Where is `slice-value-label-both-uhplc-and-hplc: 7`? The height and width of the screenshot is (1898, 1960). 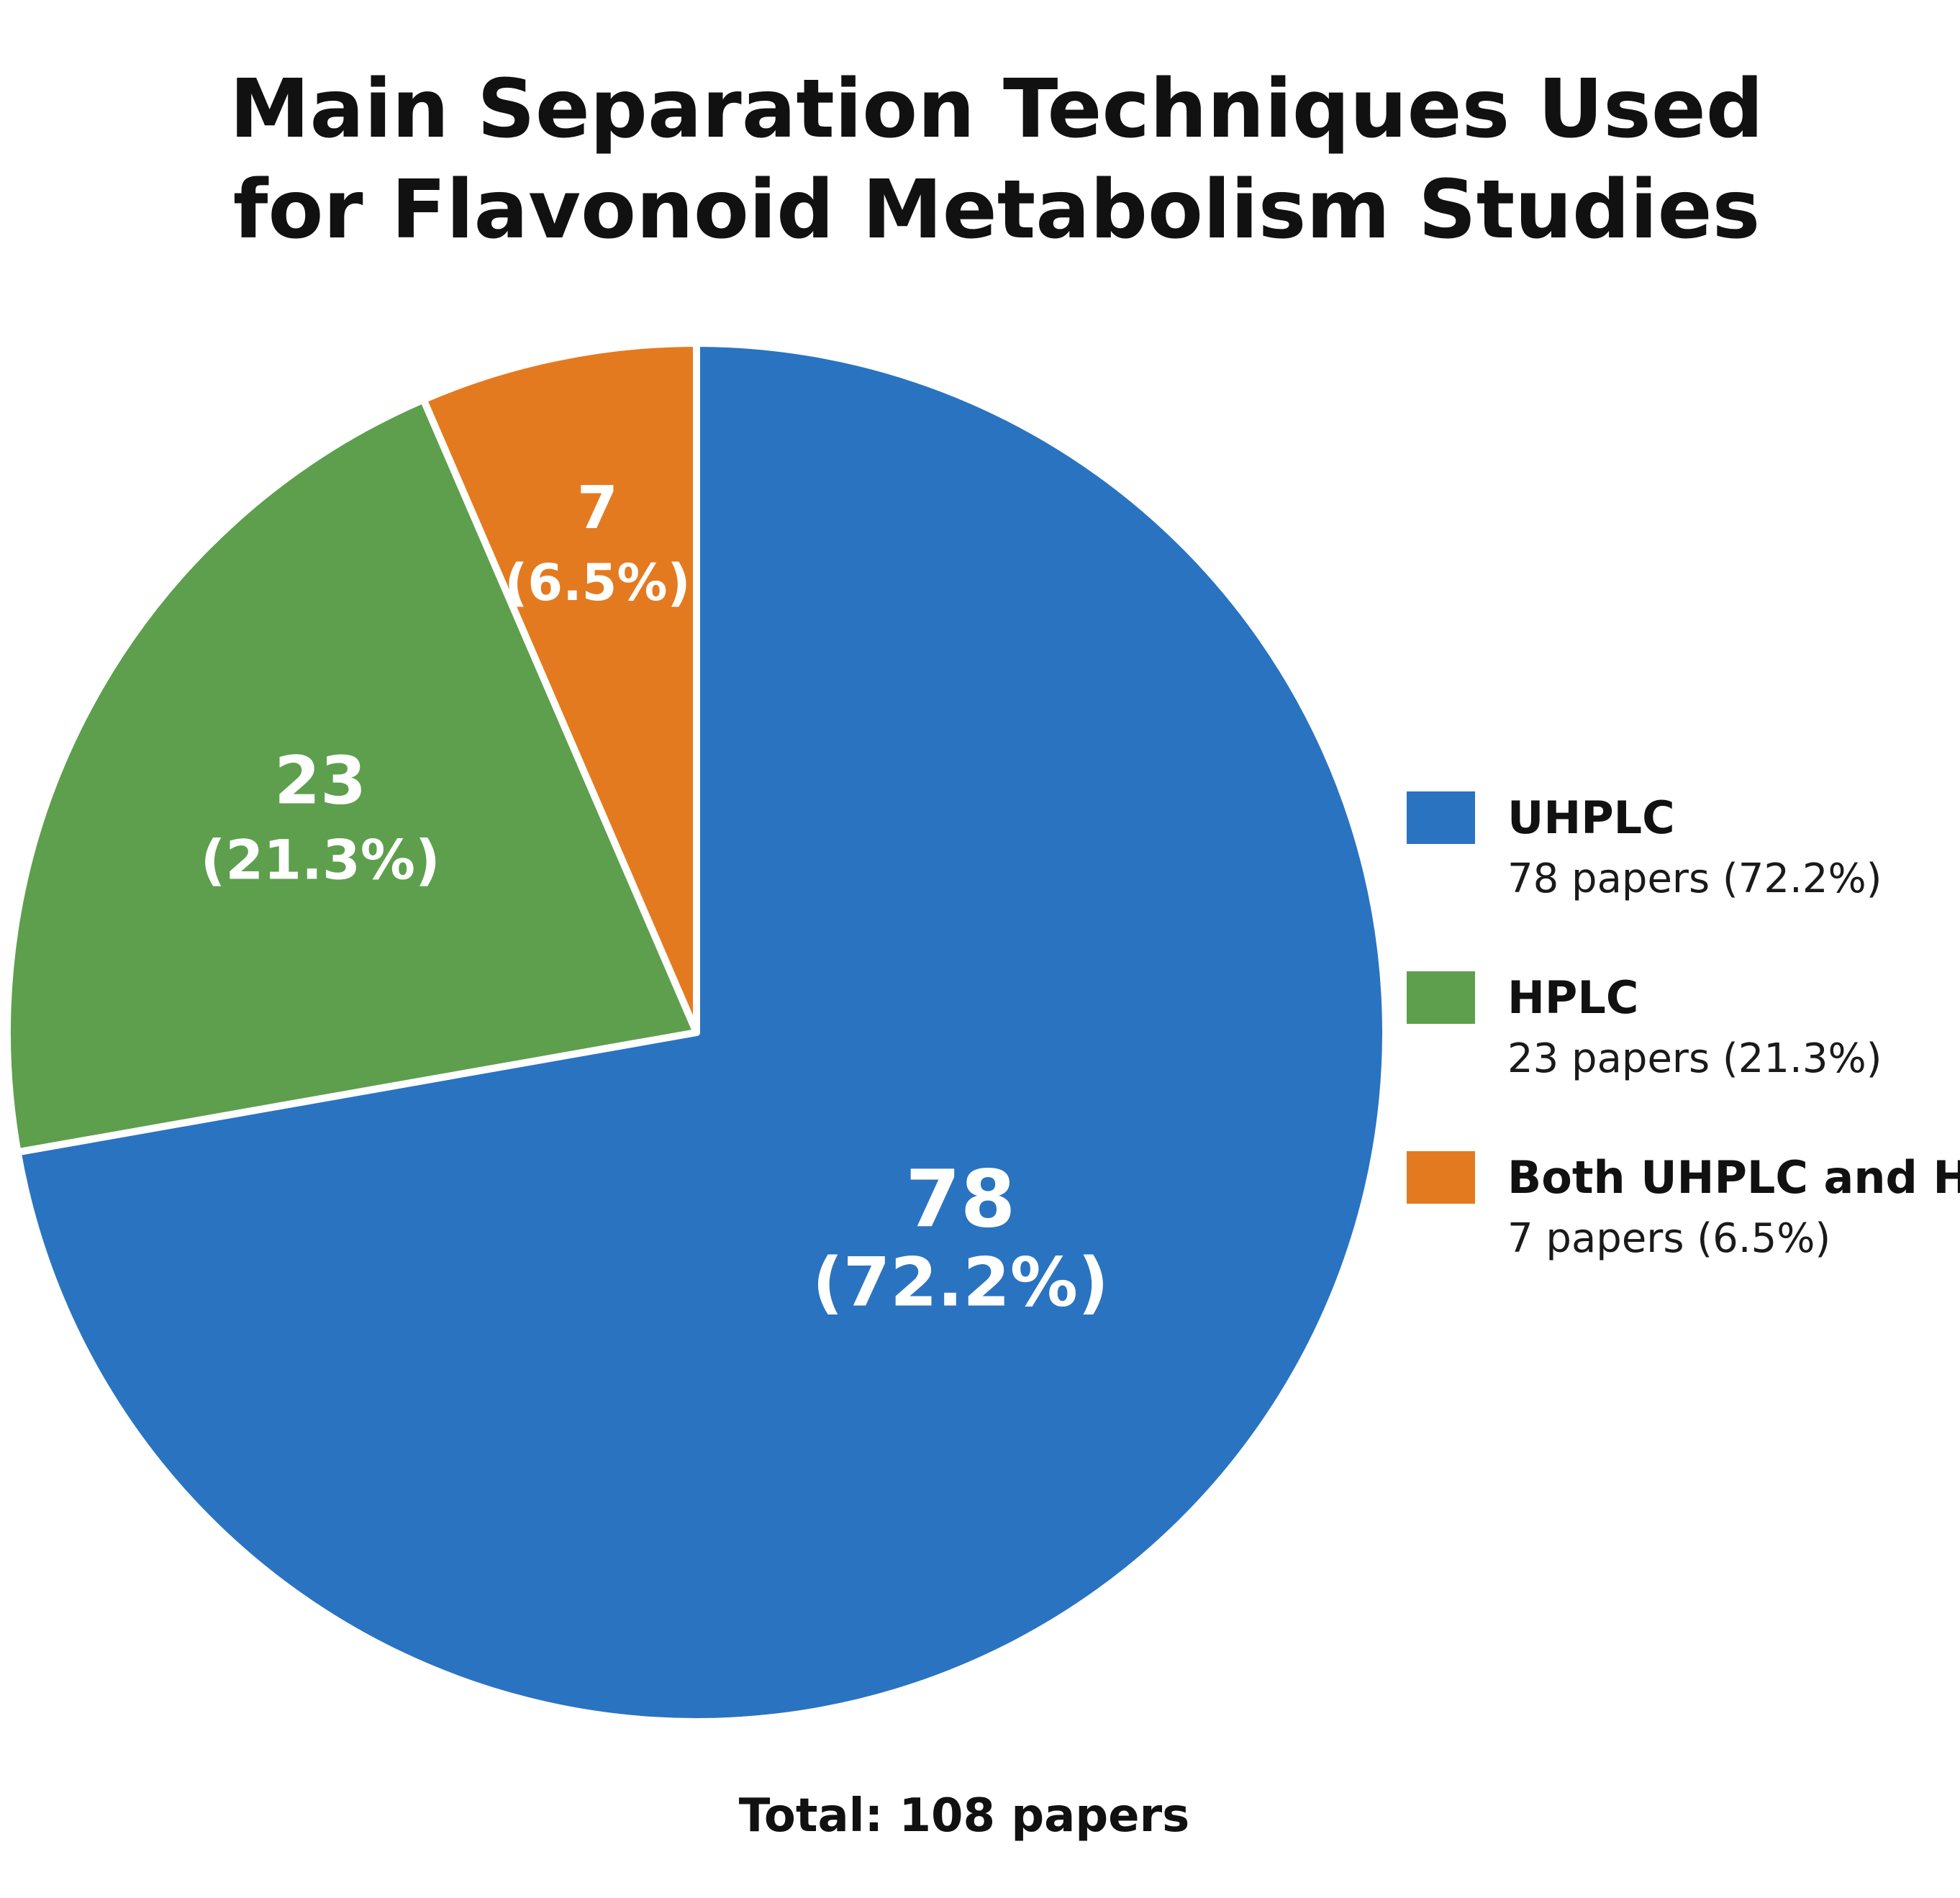
slice-value-label-both-uhplc-and-hplc: 7 is located at coordinates (597, 508).